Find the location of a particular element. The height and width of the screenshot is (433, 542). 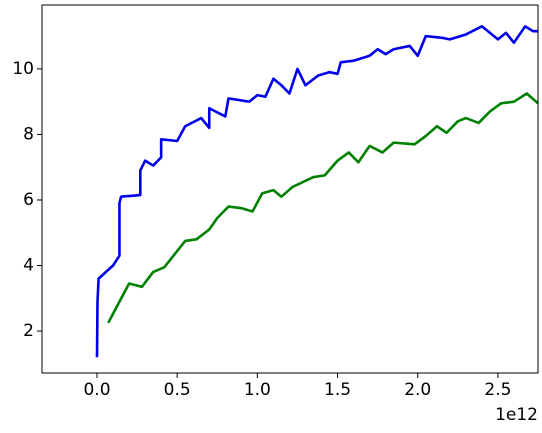

y-tick-label: 10 is located at coordinates (23, 69).